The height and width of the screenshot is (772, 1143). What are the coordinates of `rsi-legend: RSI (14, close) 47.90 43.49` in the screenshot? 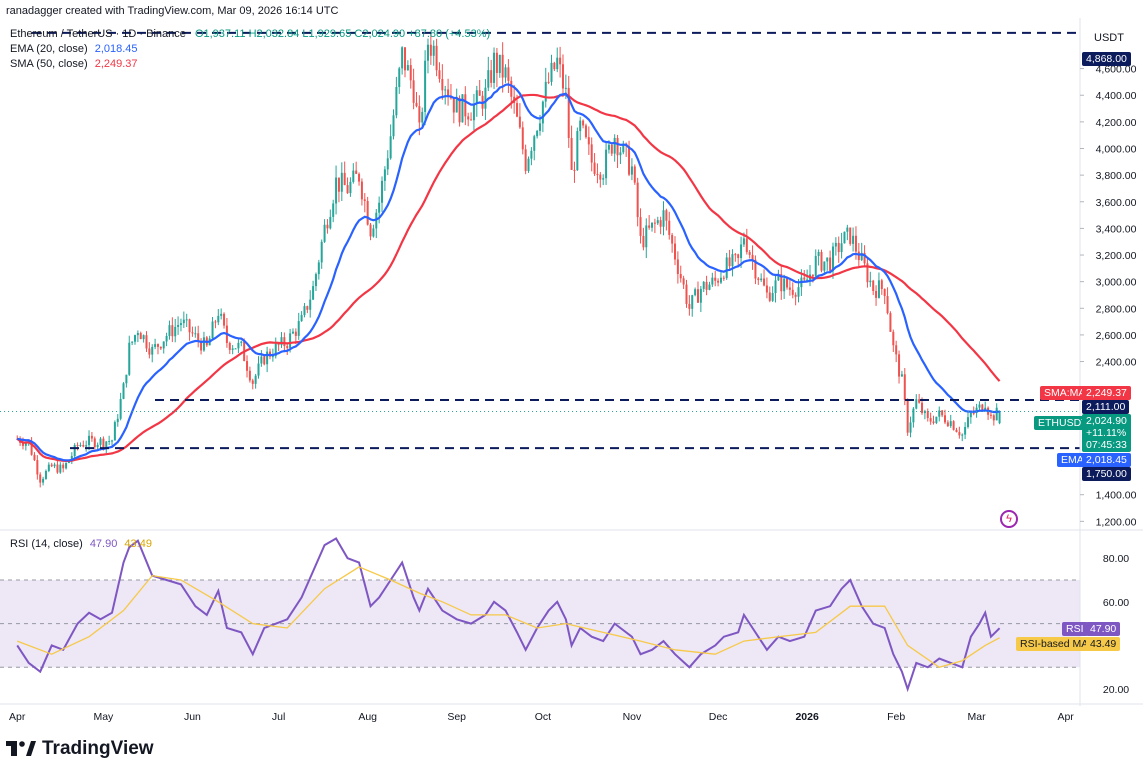 It's located at (81, 544).